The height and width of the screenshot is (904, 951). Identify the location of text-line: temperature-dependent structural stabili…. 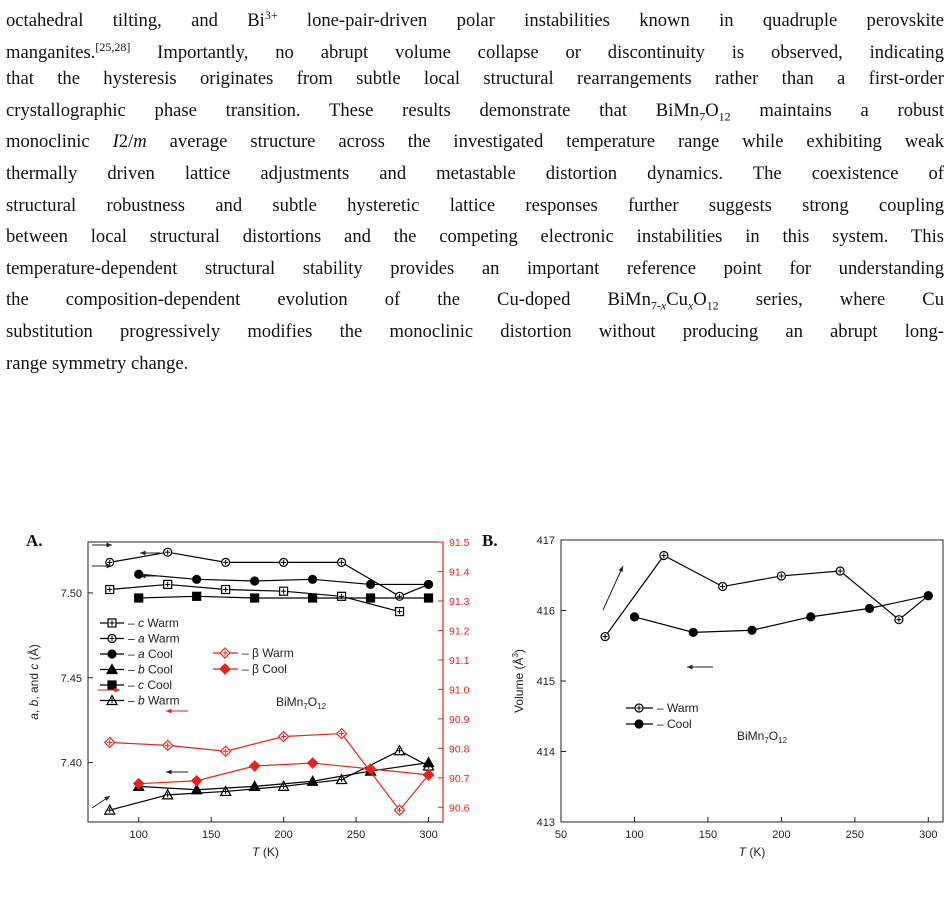
(475, 269).